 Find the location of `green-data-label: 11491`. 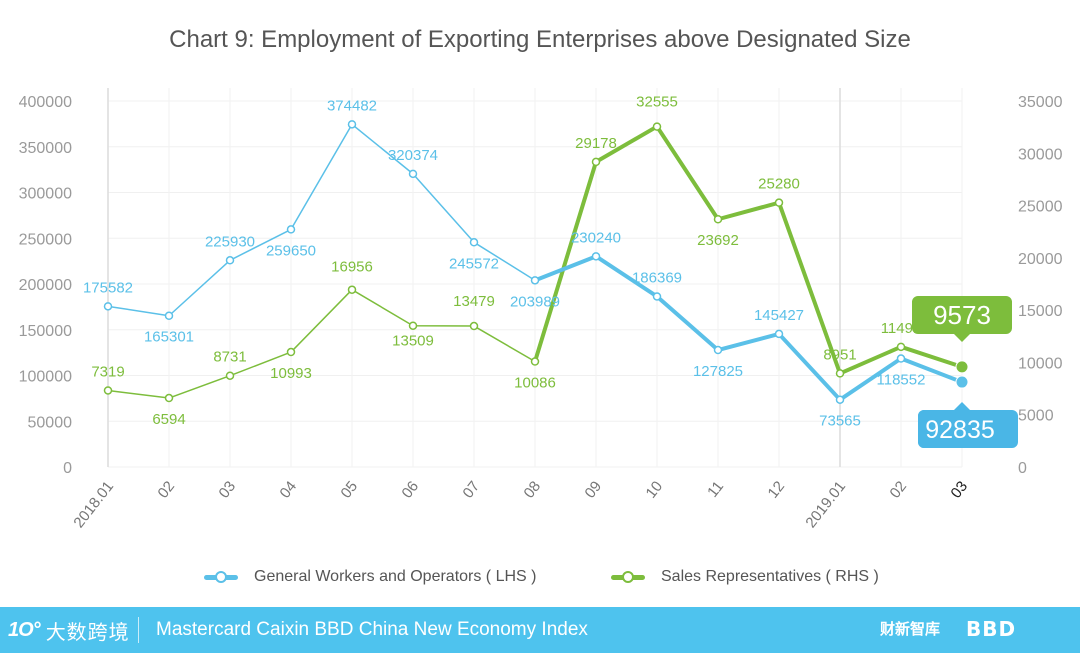

green-data-label: 11491 is located at coordinates (901, 328).